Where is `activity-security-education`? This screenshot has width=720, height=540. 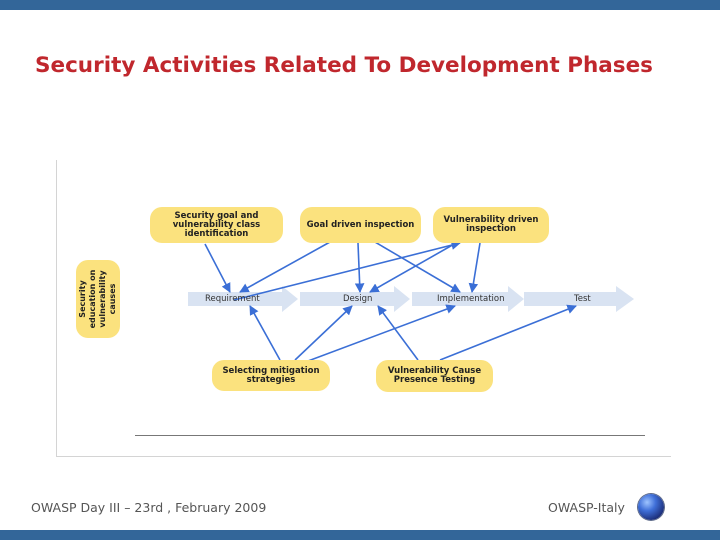 activity-security-education is located at coordinates (98, 299).